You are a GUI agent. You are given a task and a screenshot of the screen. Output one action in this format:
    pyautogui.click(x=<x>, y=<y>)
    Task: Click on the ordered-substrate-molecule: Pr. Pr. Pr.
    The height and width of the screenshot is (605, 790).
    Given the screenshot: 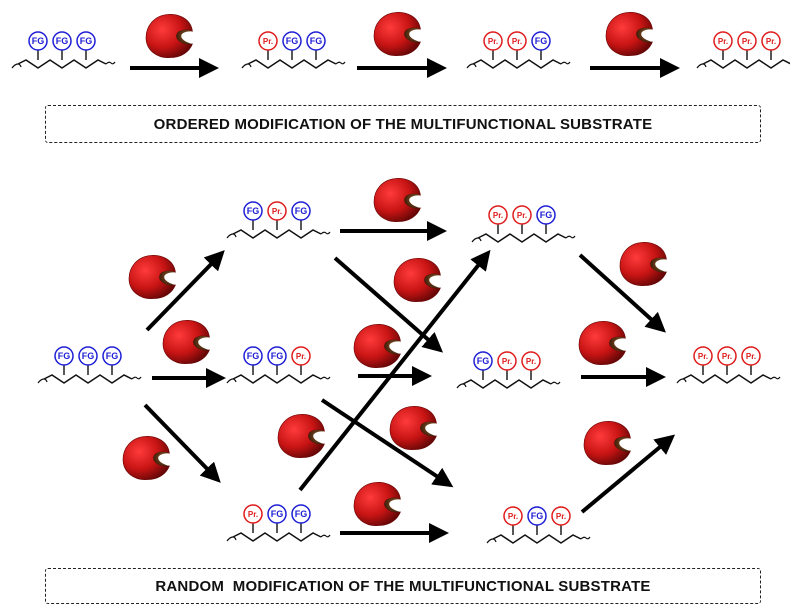 What is the action you would take?
    pyautogui.click(x=743, y=50)
    